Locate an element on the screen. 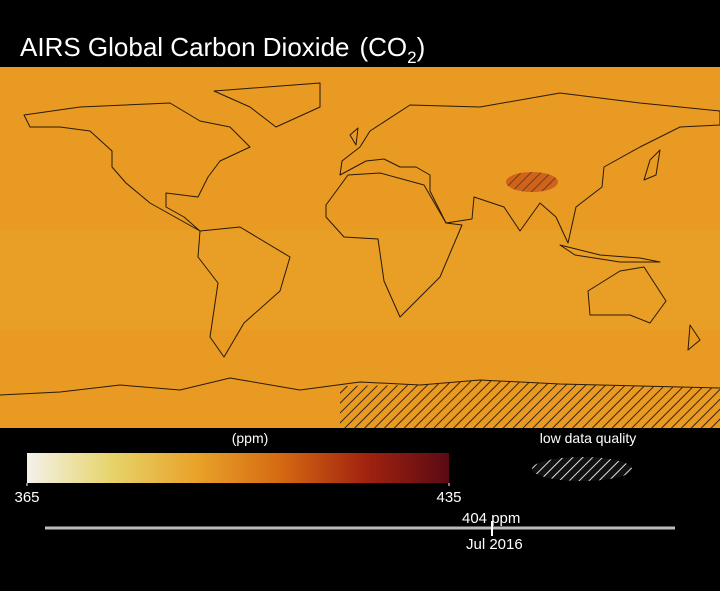 This screenshot has width=720, height=591. colorbar: 365 435 is located at coordinates (238, 479).